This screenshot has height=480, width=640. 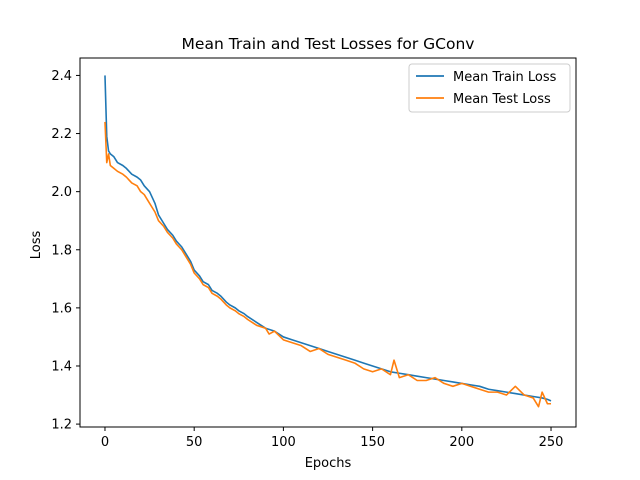 What do you see at coordinates (61, 76) in the screenshot?
I see `y-tick-label: 2.4` at bounding box center [61, 76].